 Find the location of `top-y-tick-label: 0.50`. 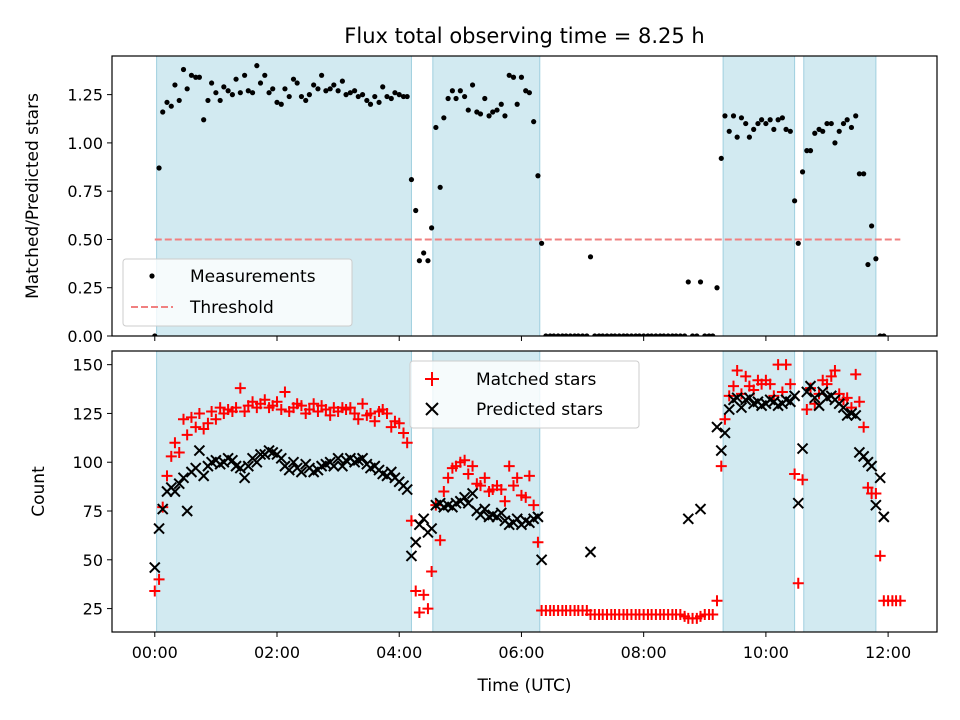

top-y-tick-label: 0.50 is located at coordinates (85, 239).